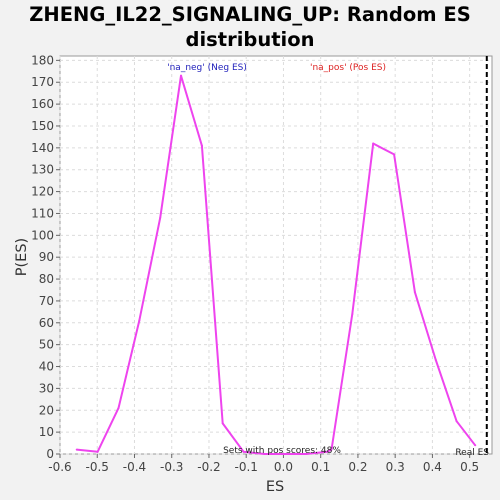 The image size is (500, 500). I want to click on x-tick-label: 0.3, so click(395, 467).